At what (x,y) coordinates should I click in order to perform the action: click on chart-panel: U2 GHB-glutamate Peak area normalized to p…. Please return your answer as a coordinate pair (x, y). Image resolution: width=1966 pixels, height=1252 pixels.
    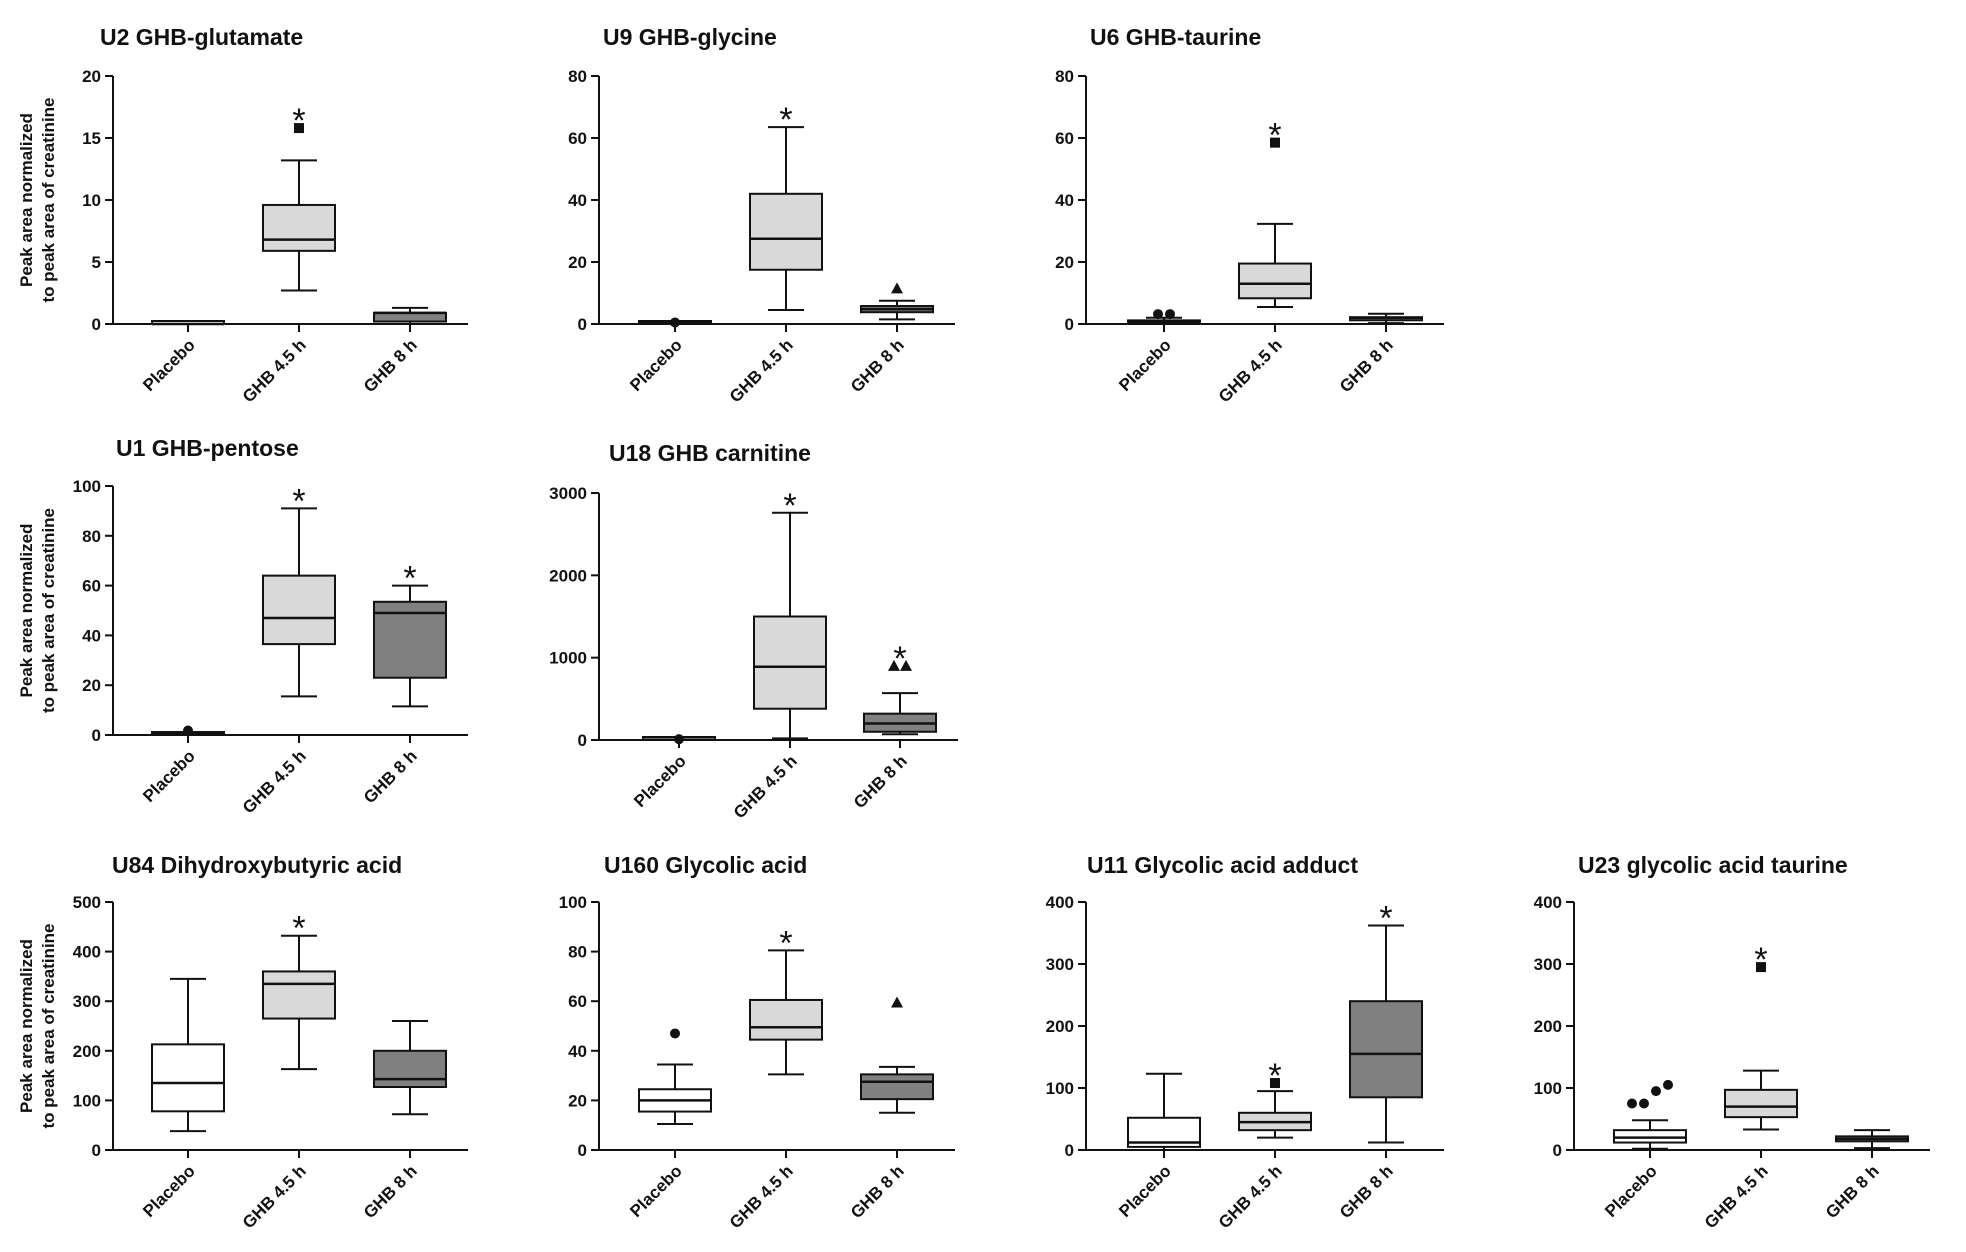
    Looking at the image, I should click on (242, 215).